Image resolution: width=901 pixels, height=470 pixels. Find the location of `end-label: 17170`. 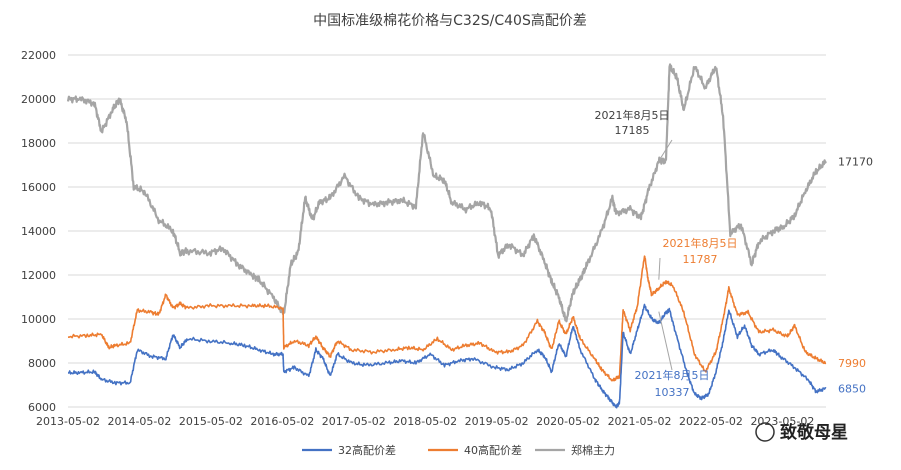

end-label: 17170 is located at coordinates (855, 161).